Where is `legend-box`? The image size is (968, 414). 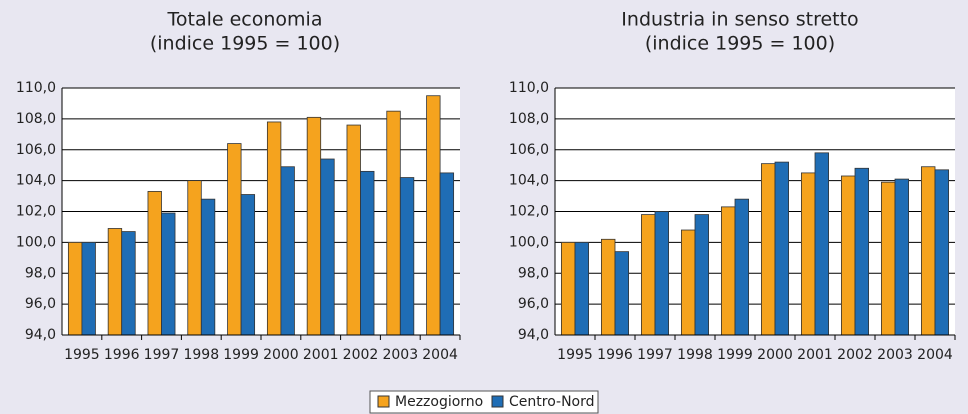 legend-box is located at coordinates (484, 402).